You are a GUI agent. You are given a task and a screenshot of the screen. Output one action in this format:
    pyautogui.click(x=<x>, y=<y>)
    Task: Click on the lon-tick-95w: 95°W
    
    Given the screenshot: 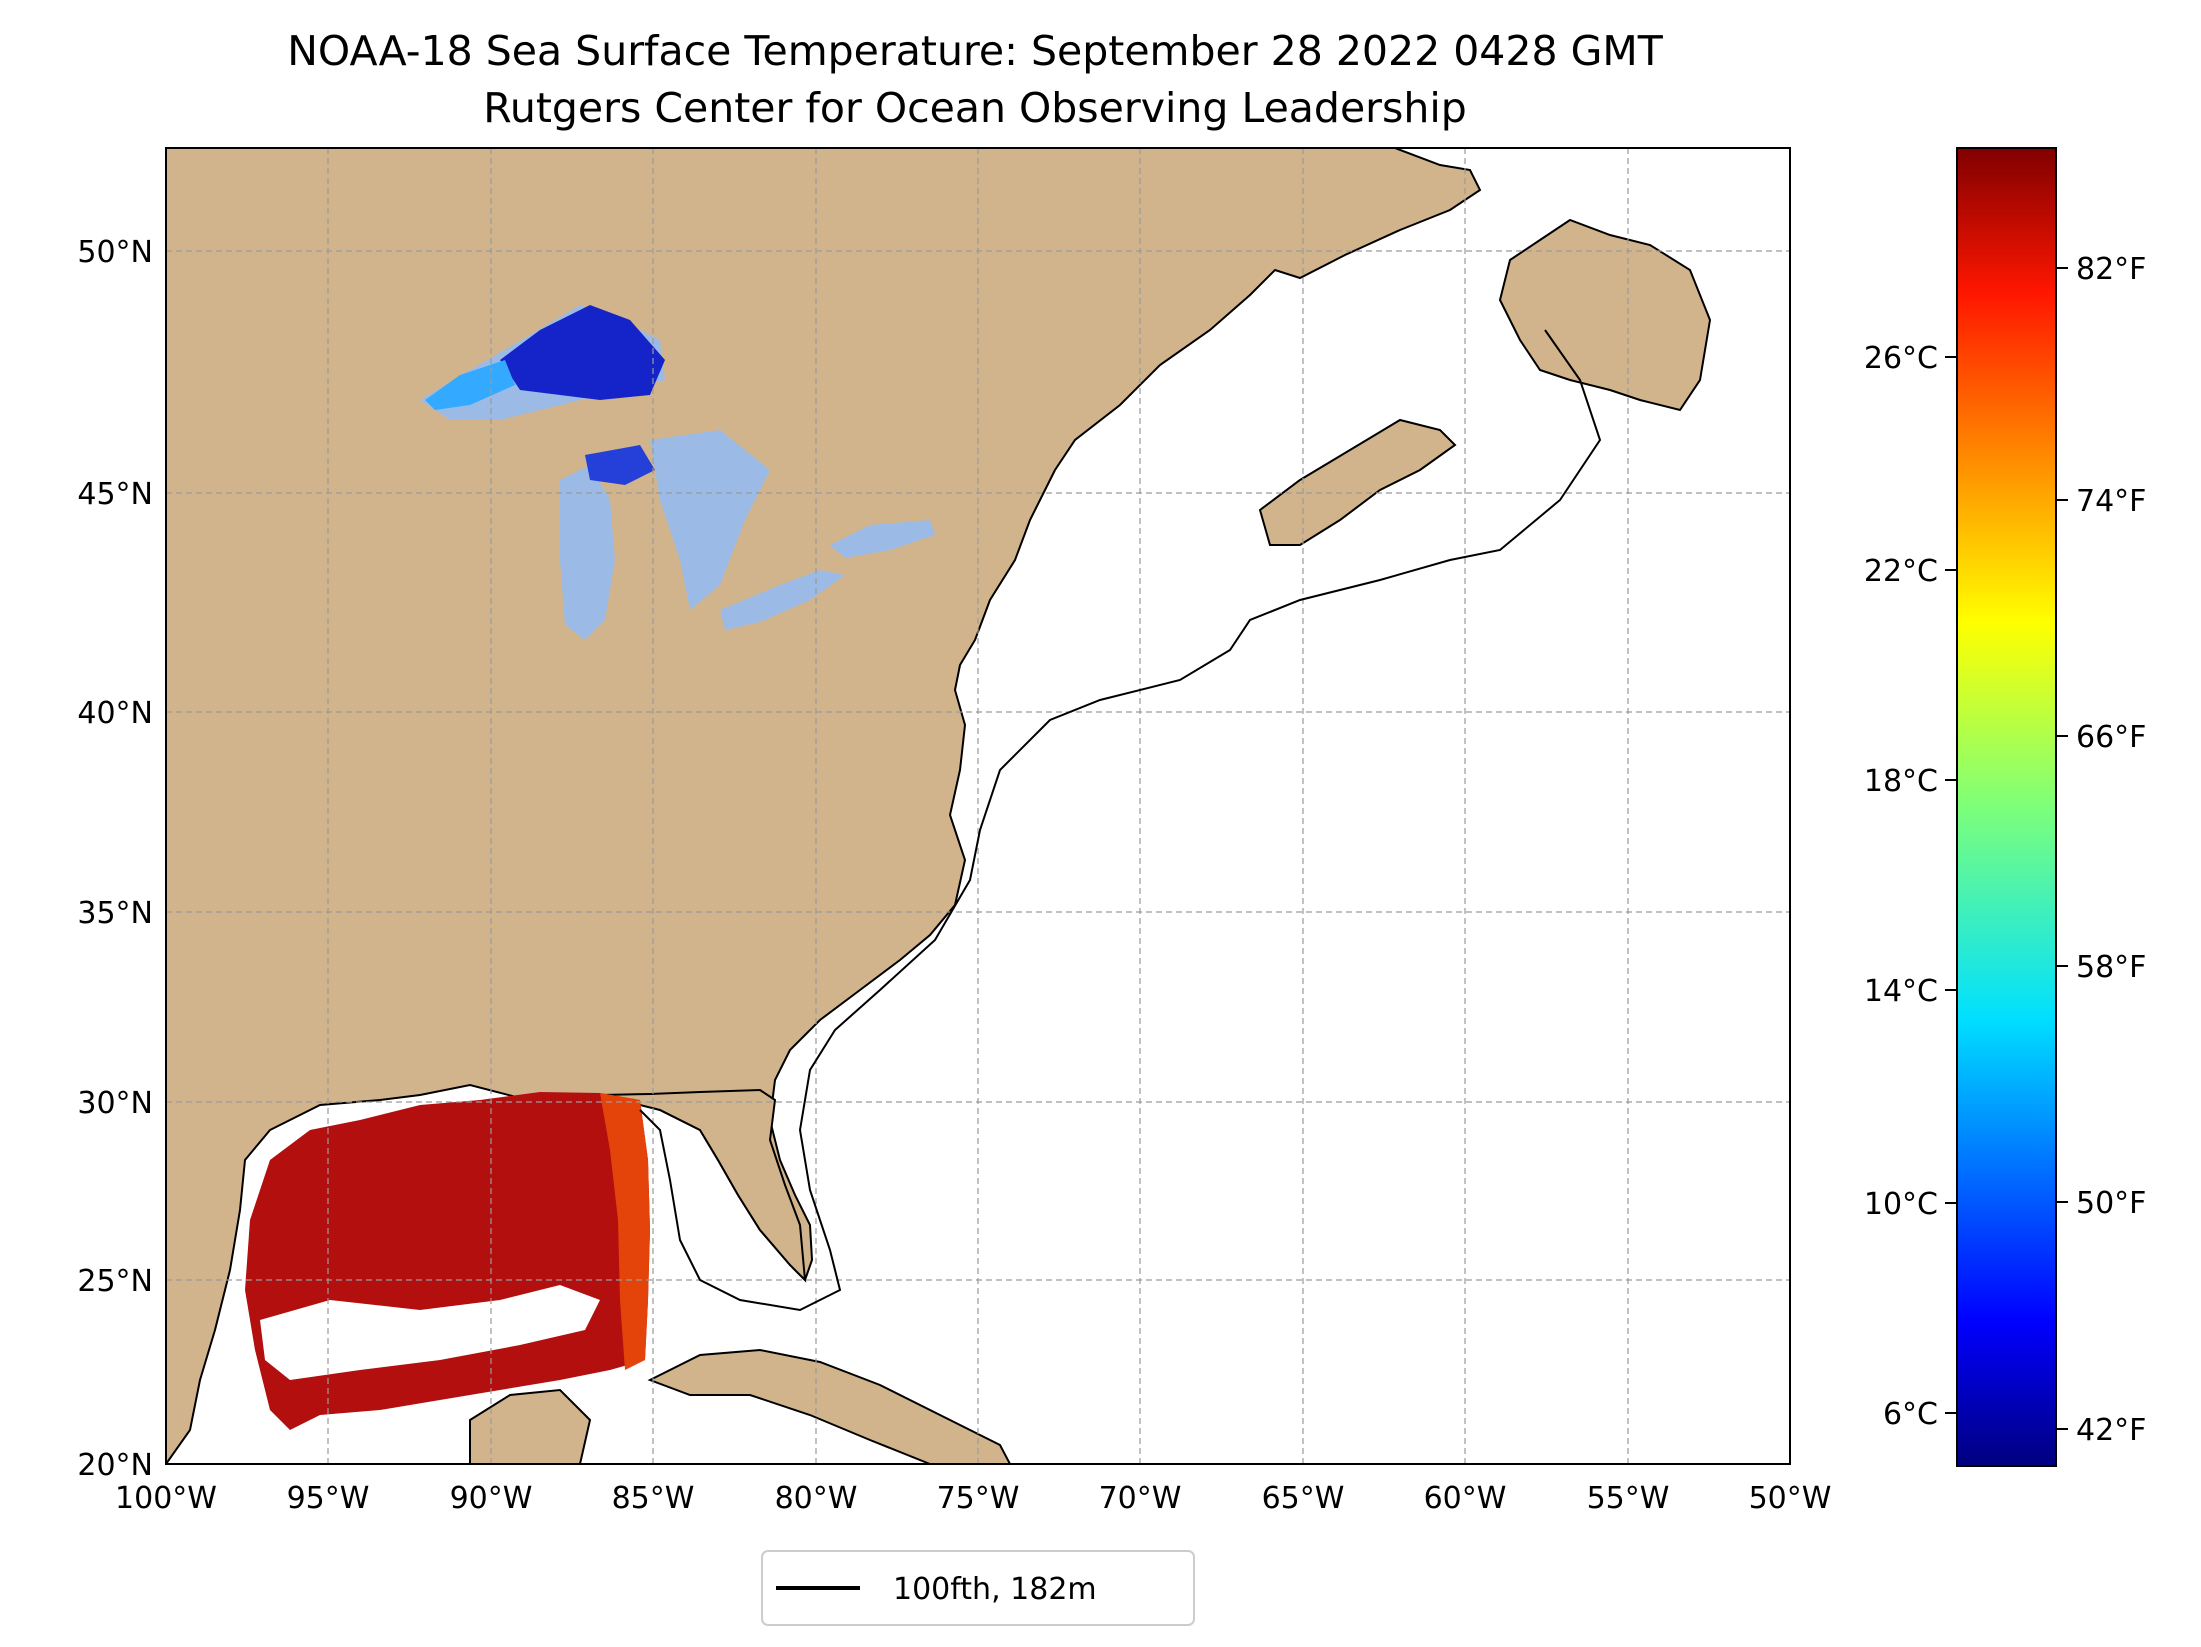 What is the action you would take?
    pyautogui.click(x=328, y=1498)
    